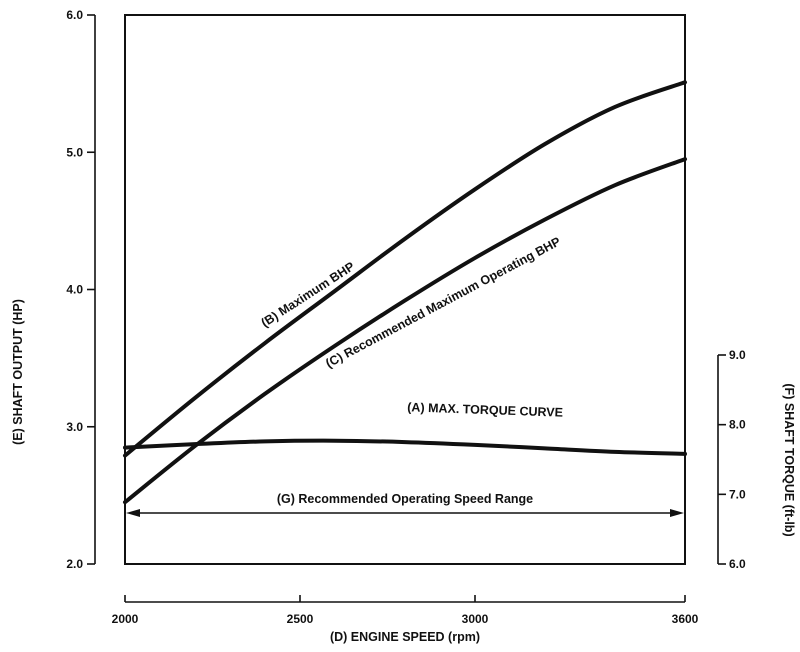 The image size is (800, 652). What do you see at coordinates (405, 637) in the screenshot?
I see `x-axis-title: (D) ENGINE SPEED (rpm)` at bounding box center [405, 637].